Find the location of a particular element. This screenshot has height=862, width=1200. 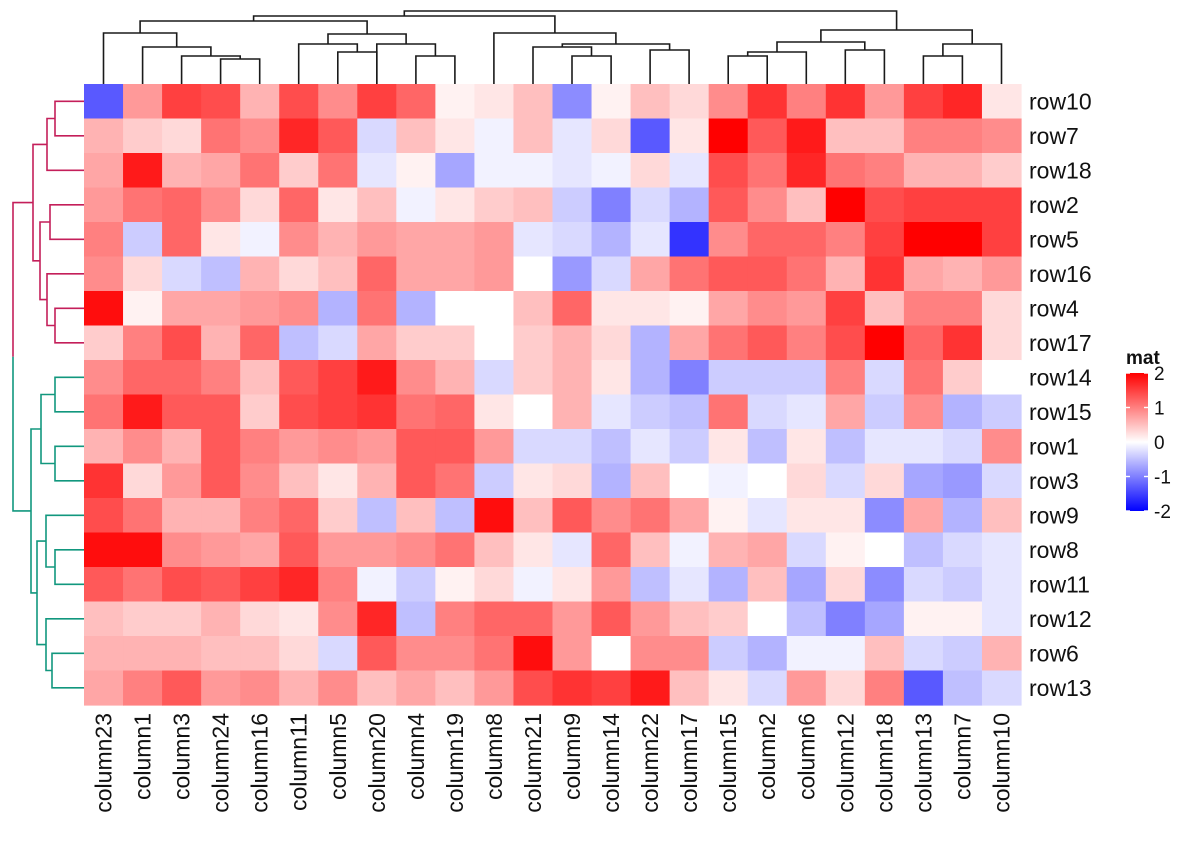

row-label: row7 is located at coordinates (1054, 136).